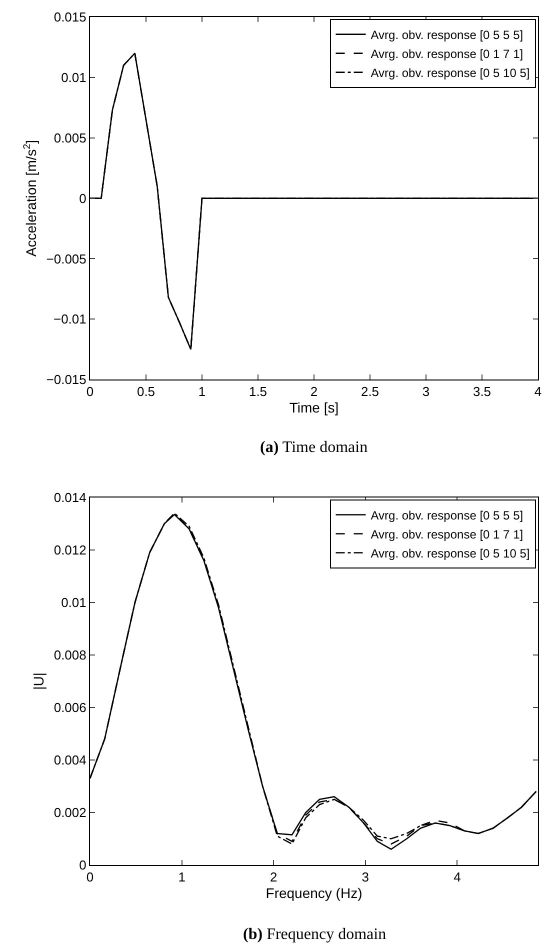 This screenshot has height=947, width=552. Describe the element at coordinates (66, 258) in the screenshot. I see `y-tick-label: −0.005` at that location.